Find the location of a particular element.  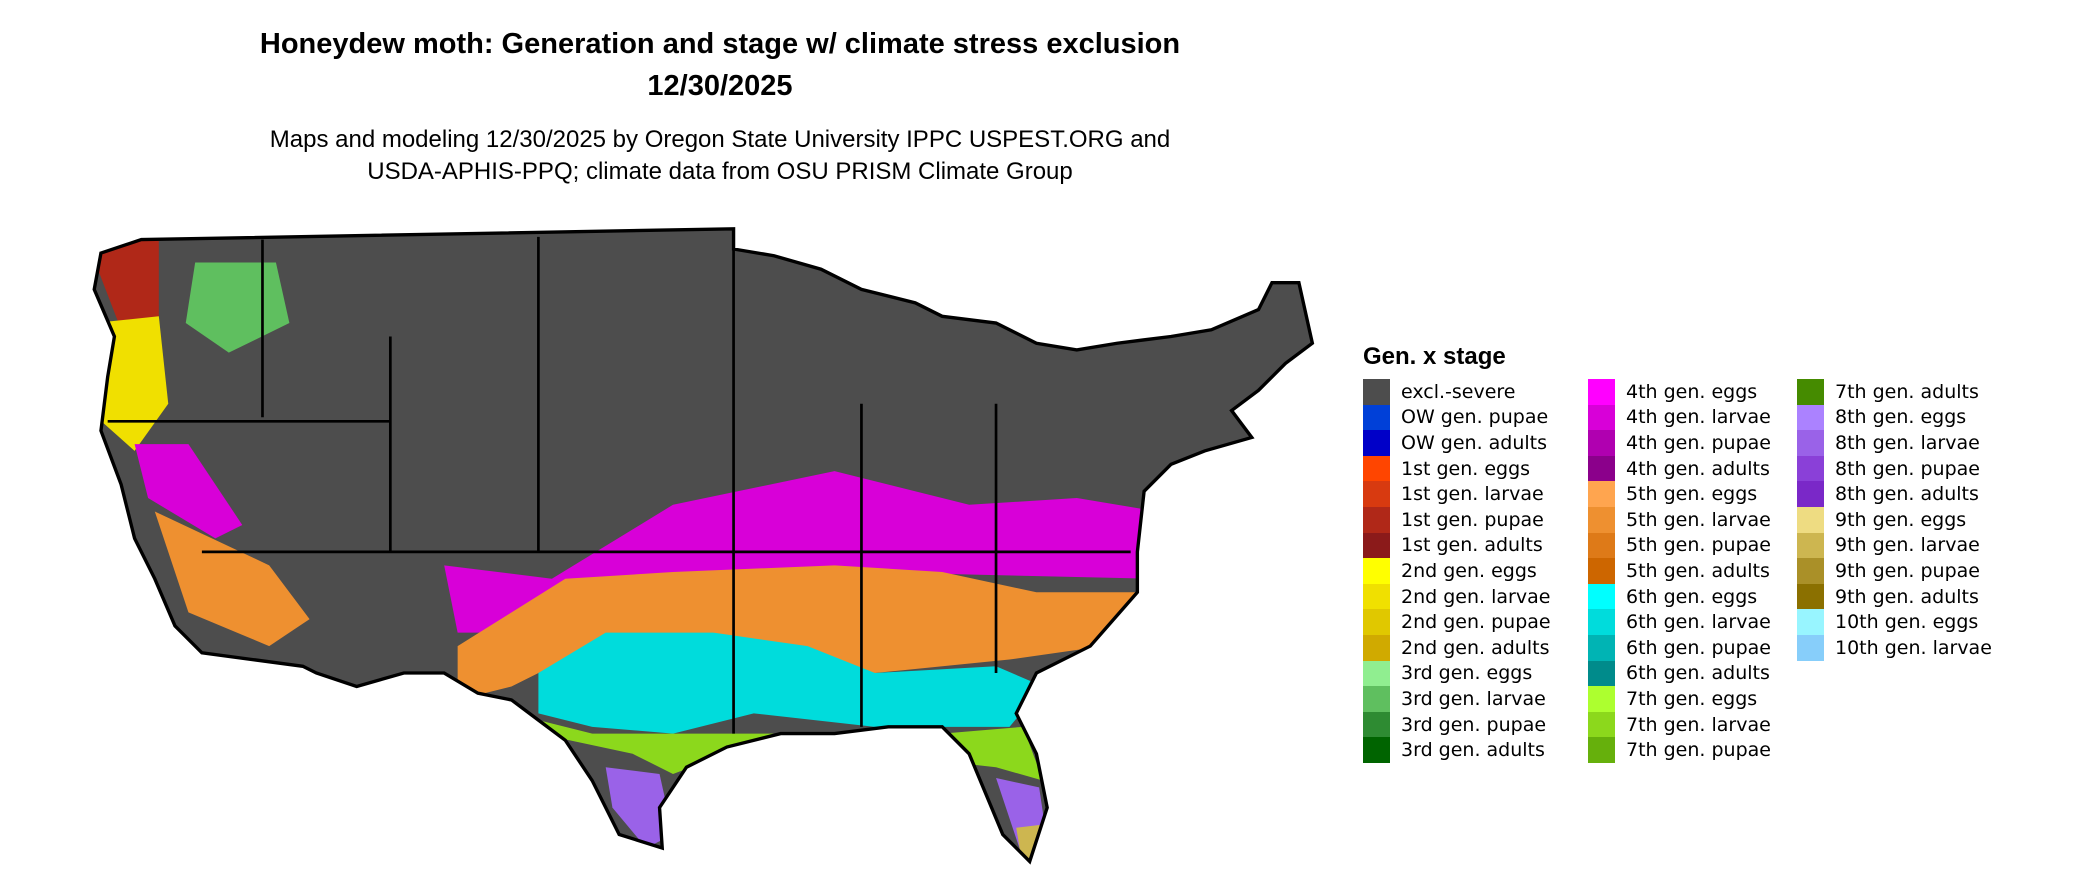

legend-item: 2nd gen. larvae is located at coordinates (1475, 596).